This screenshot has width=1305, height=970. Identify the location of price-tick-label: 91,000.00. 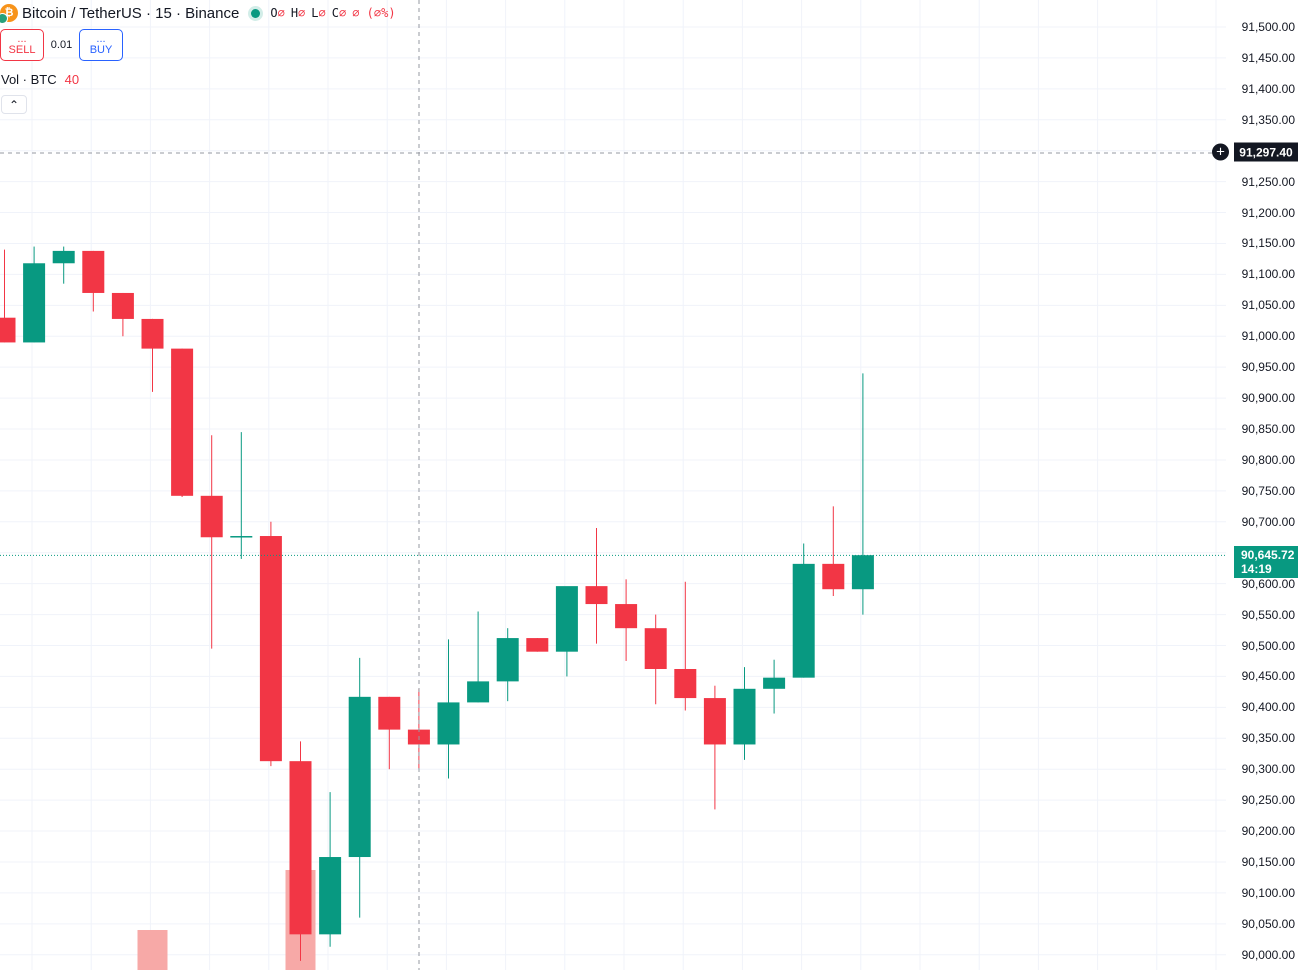
(1268, 336).